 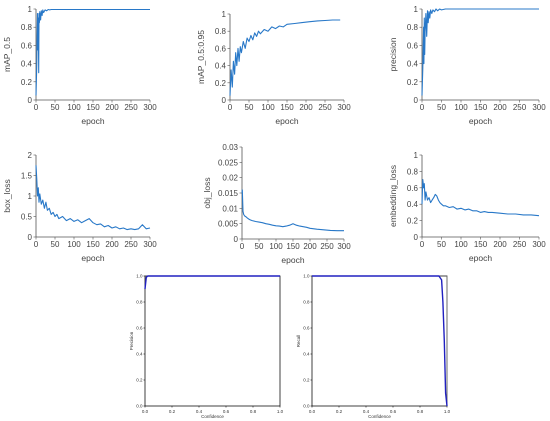 I want to click on y-axis-label: Precision, so click(x=131, y=340).